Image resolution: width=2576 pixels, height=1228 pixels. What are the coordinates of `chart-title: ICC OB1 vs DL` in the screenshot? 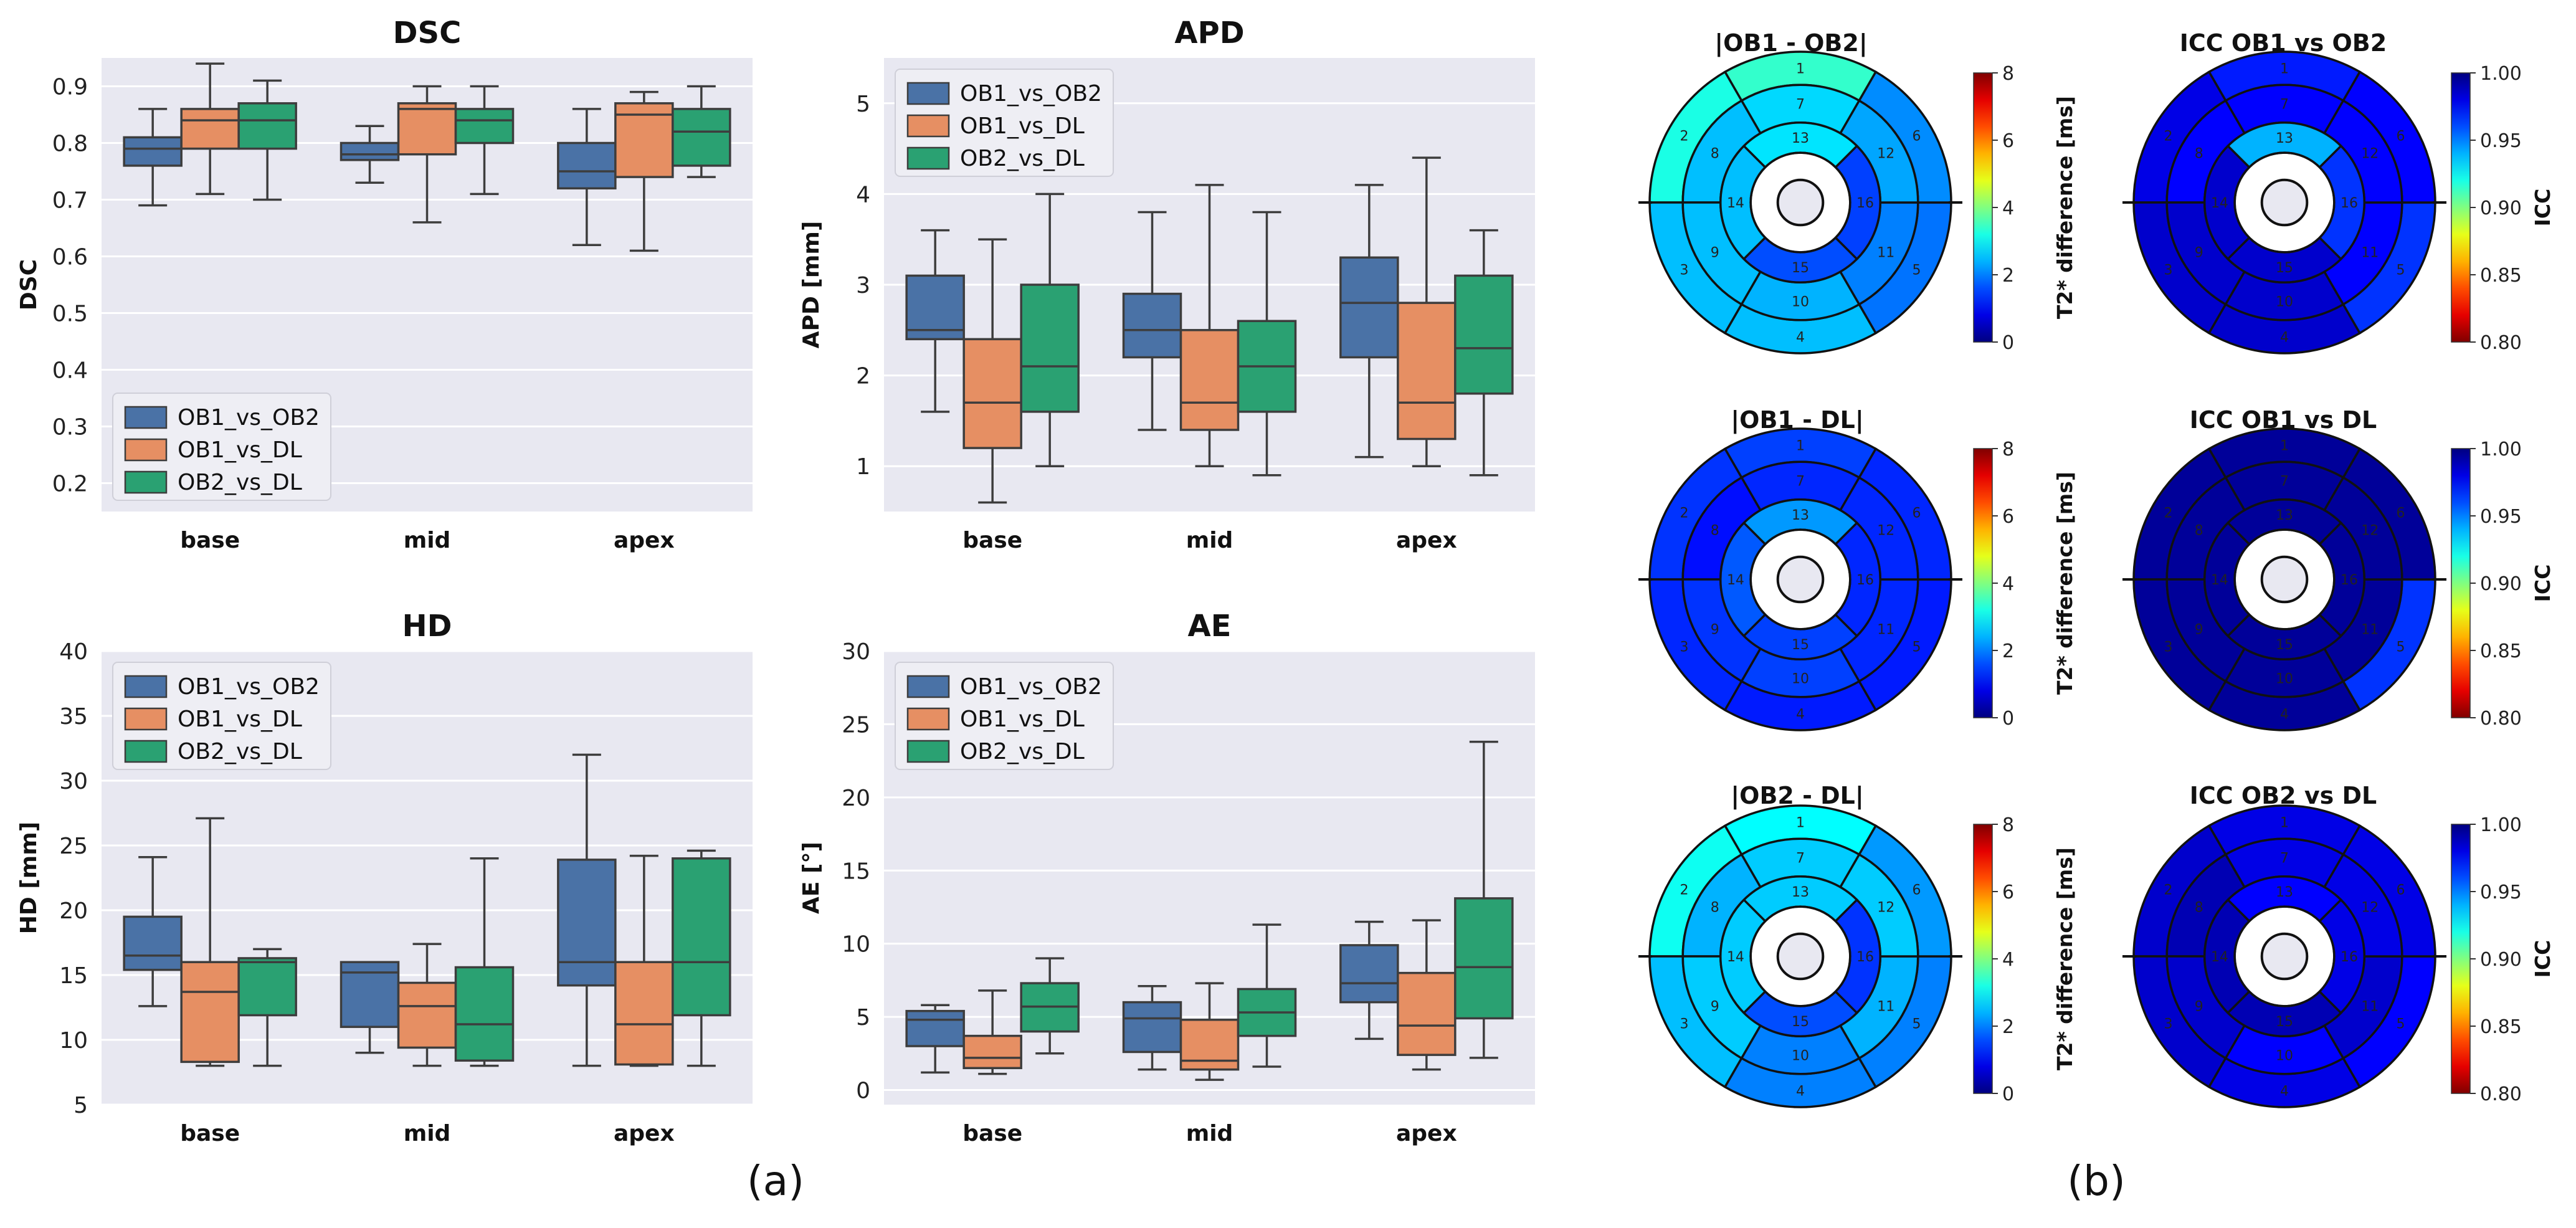 It's located at (2283, 420).